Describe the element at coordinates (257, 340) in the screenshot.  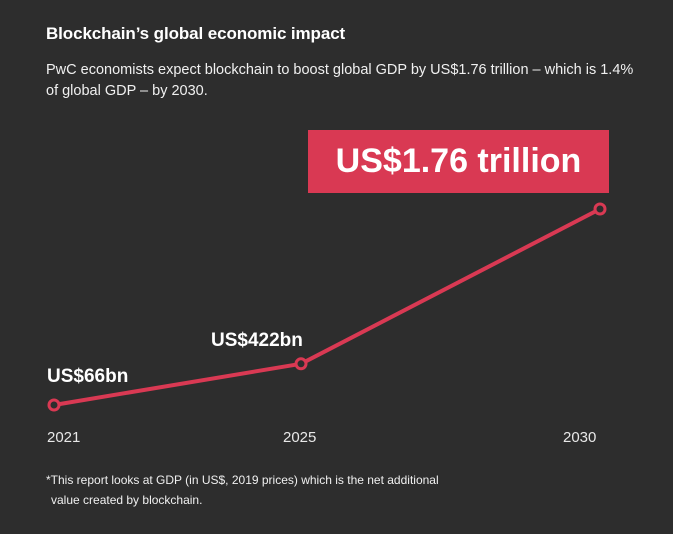
I see `data-label-2025: US$422bn` at that location.